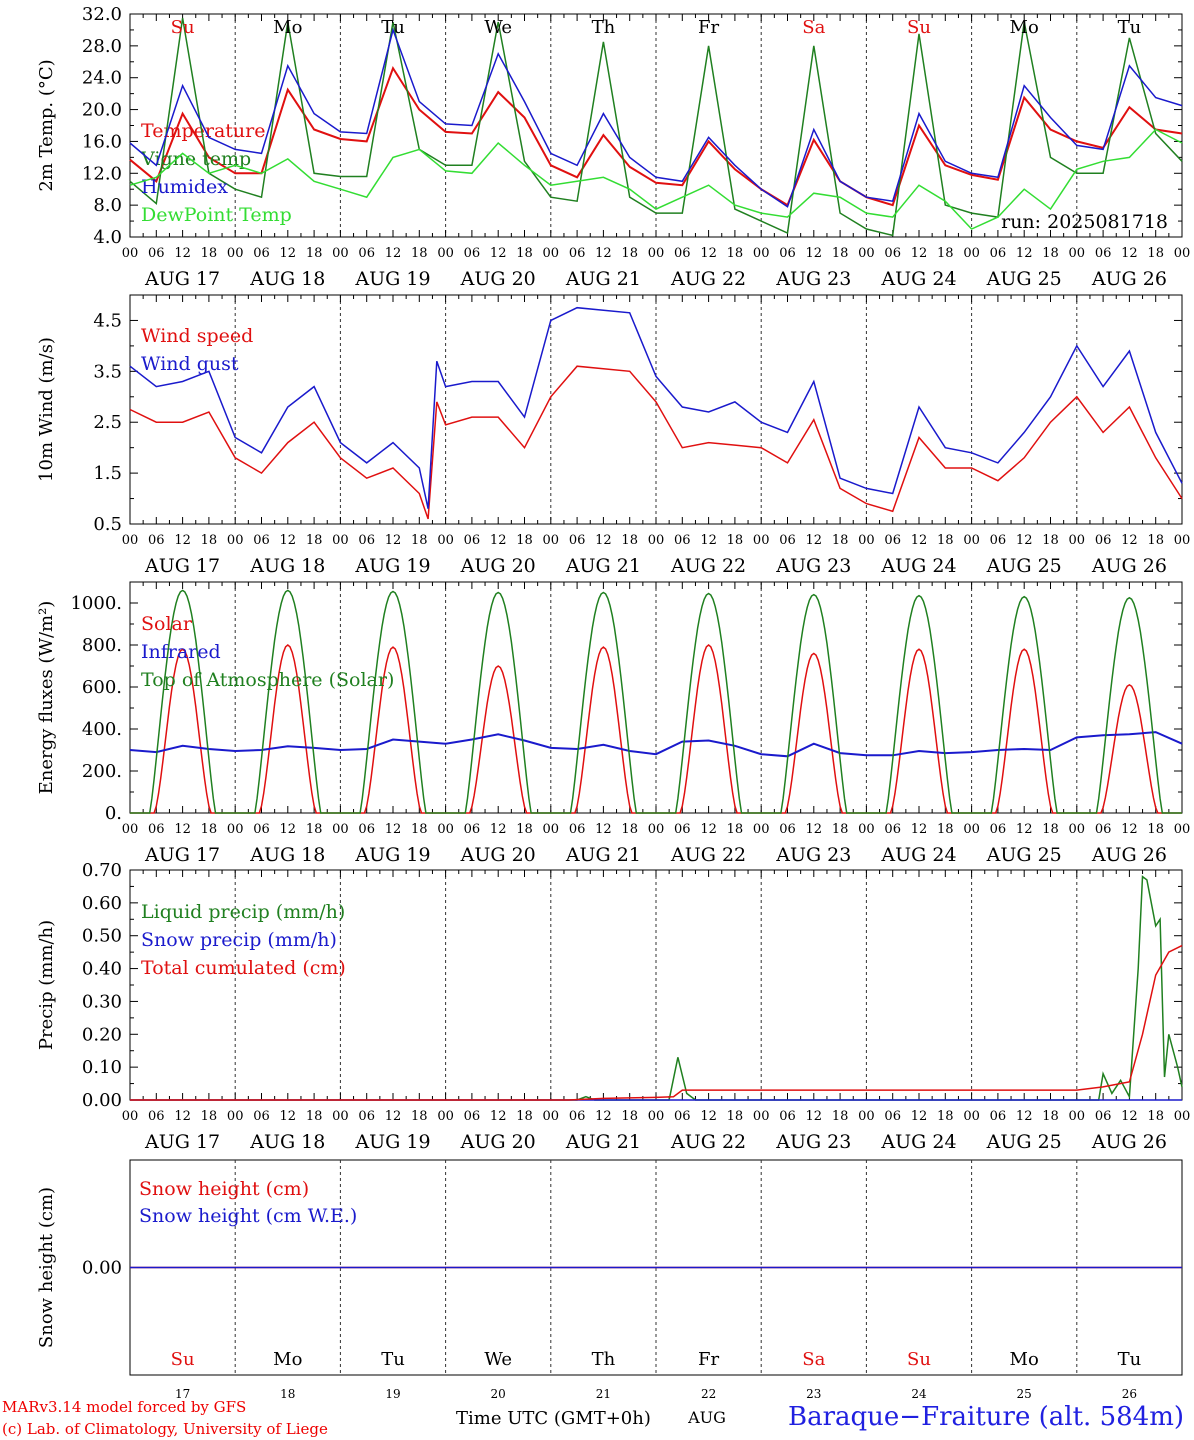  Describe the element at coordinates (102, 1268) in the screenshot. I see `y-tick-label: 0.00` at that location.